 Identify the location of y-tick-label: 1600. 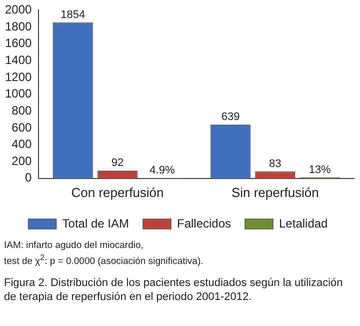
(18, 43).